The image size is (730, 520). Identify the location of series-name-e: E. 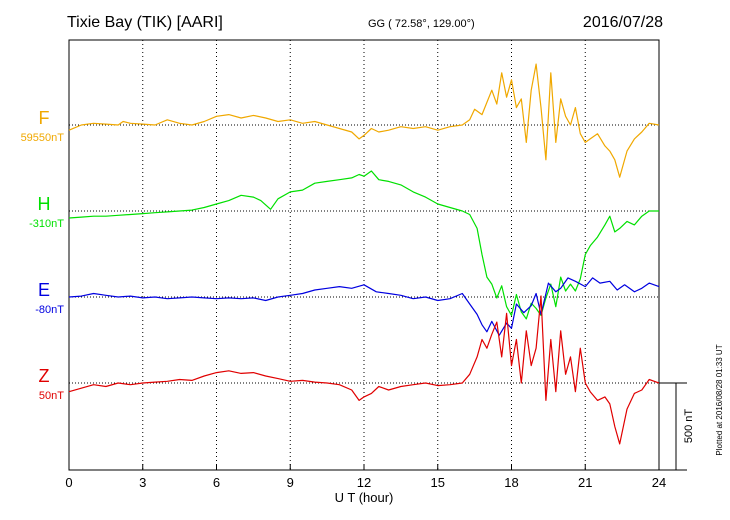
(44, 290).